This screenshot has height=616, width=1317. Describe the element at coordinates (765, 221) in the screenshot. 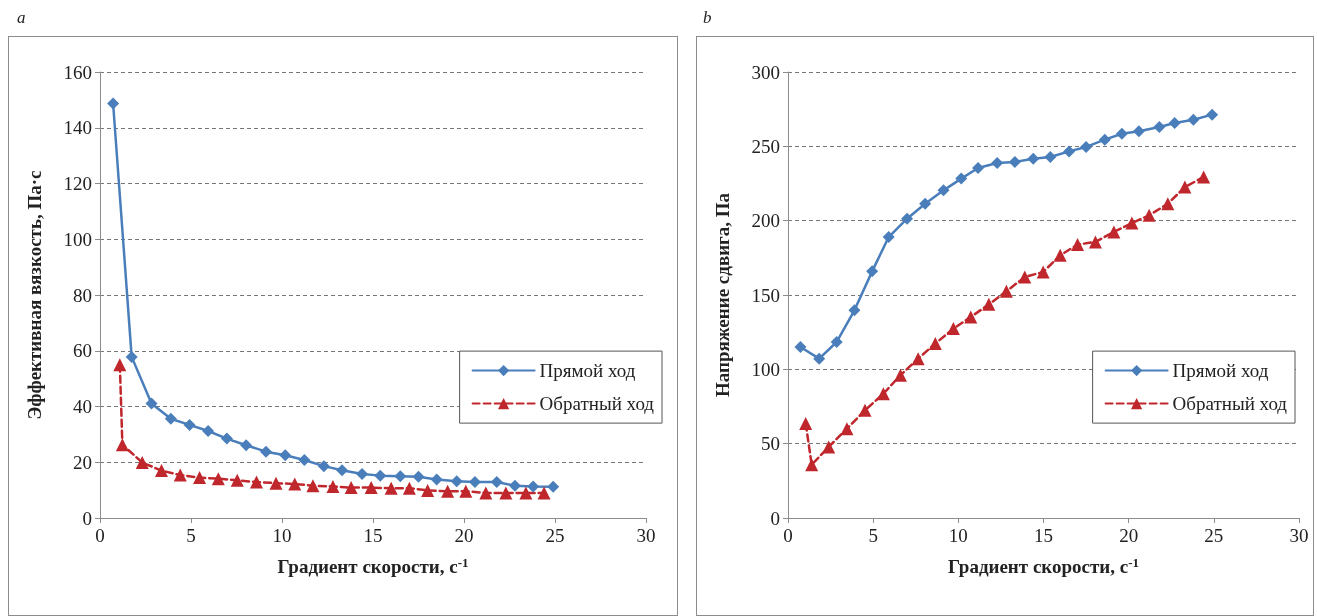

I see `y-tick-label: 200` at that location.